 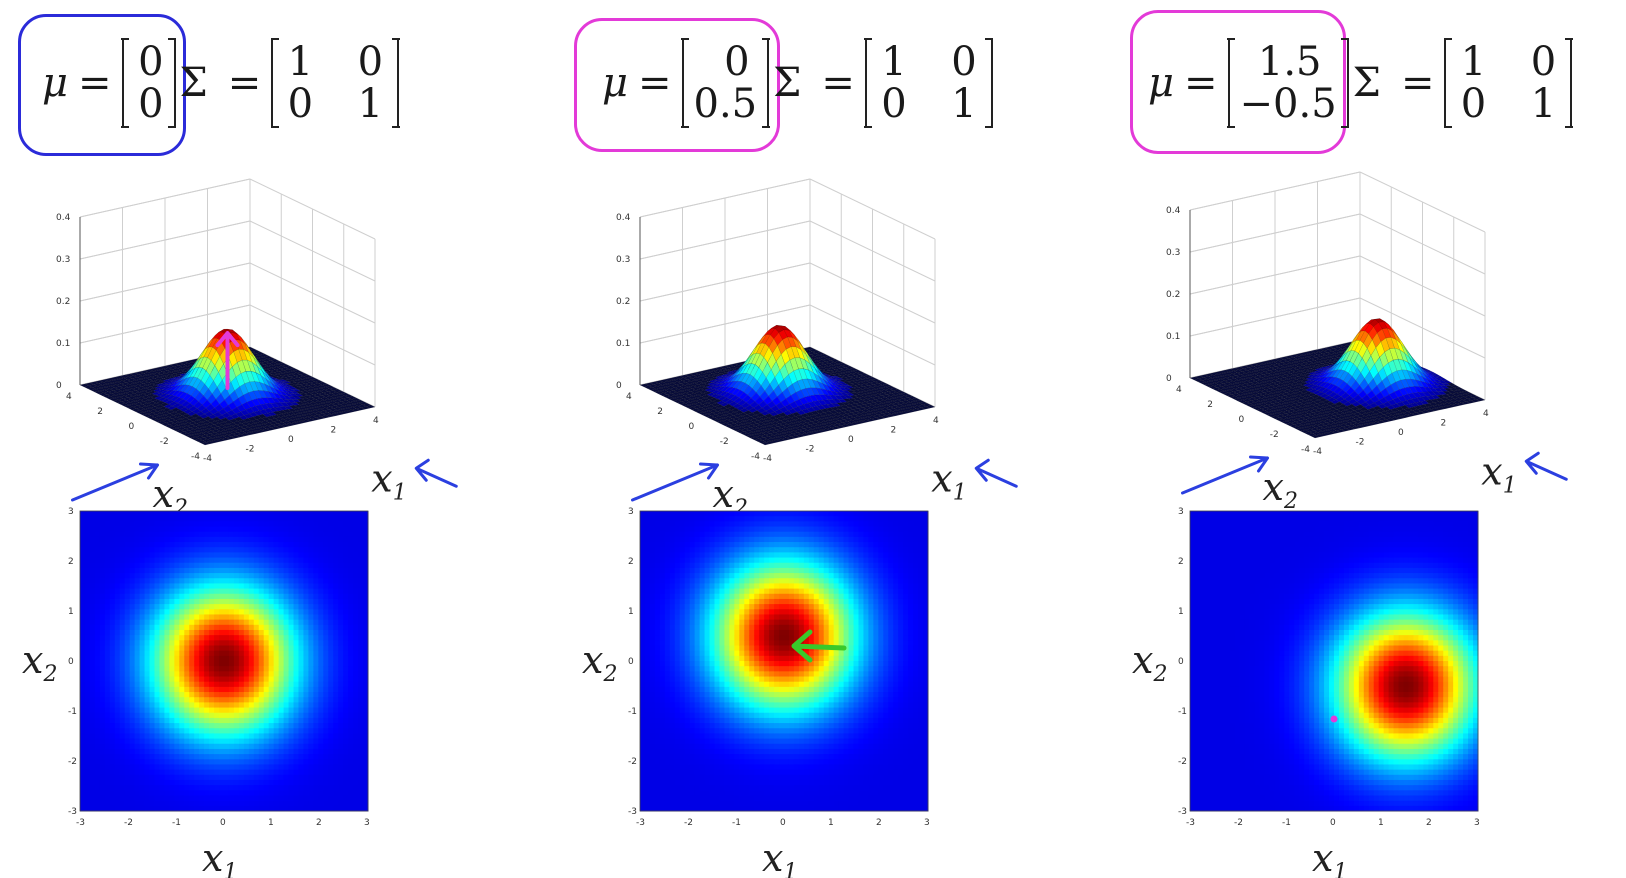 I want to click on plot-frame, so click(x=1334, y=661).